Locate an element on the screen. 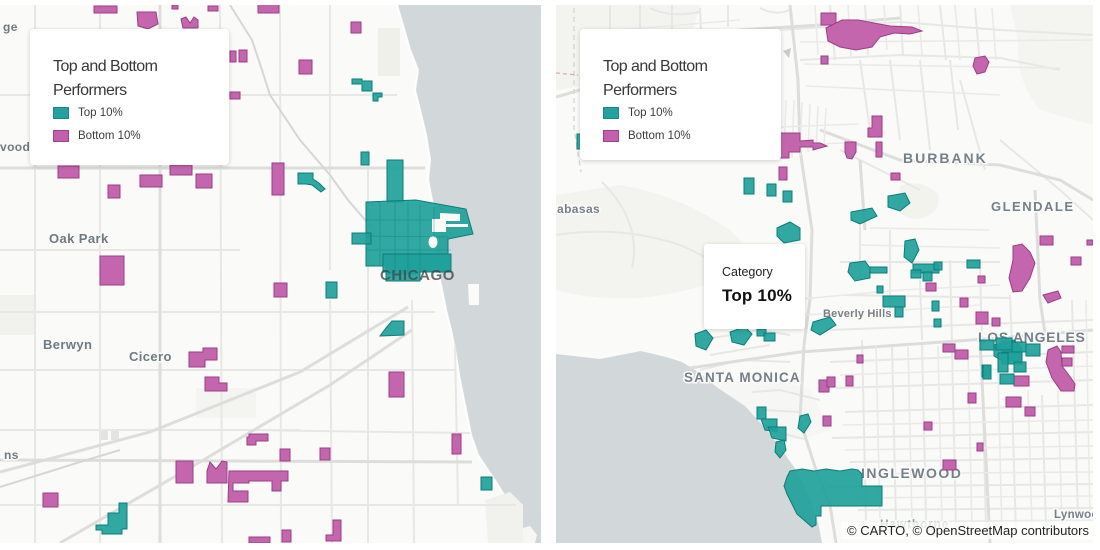 This screenshot has height=550, width=1100. svg-text: Berwyn is located at coordinates (67, 344).